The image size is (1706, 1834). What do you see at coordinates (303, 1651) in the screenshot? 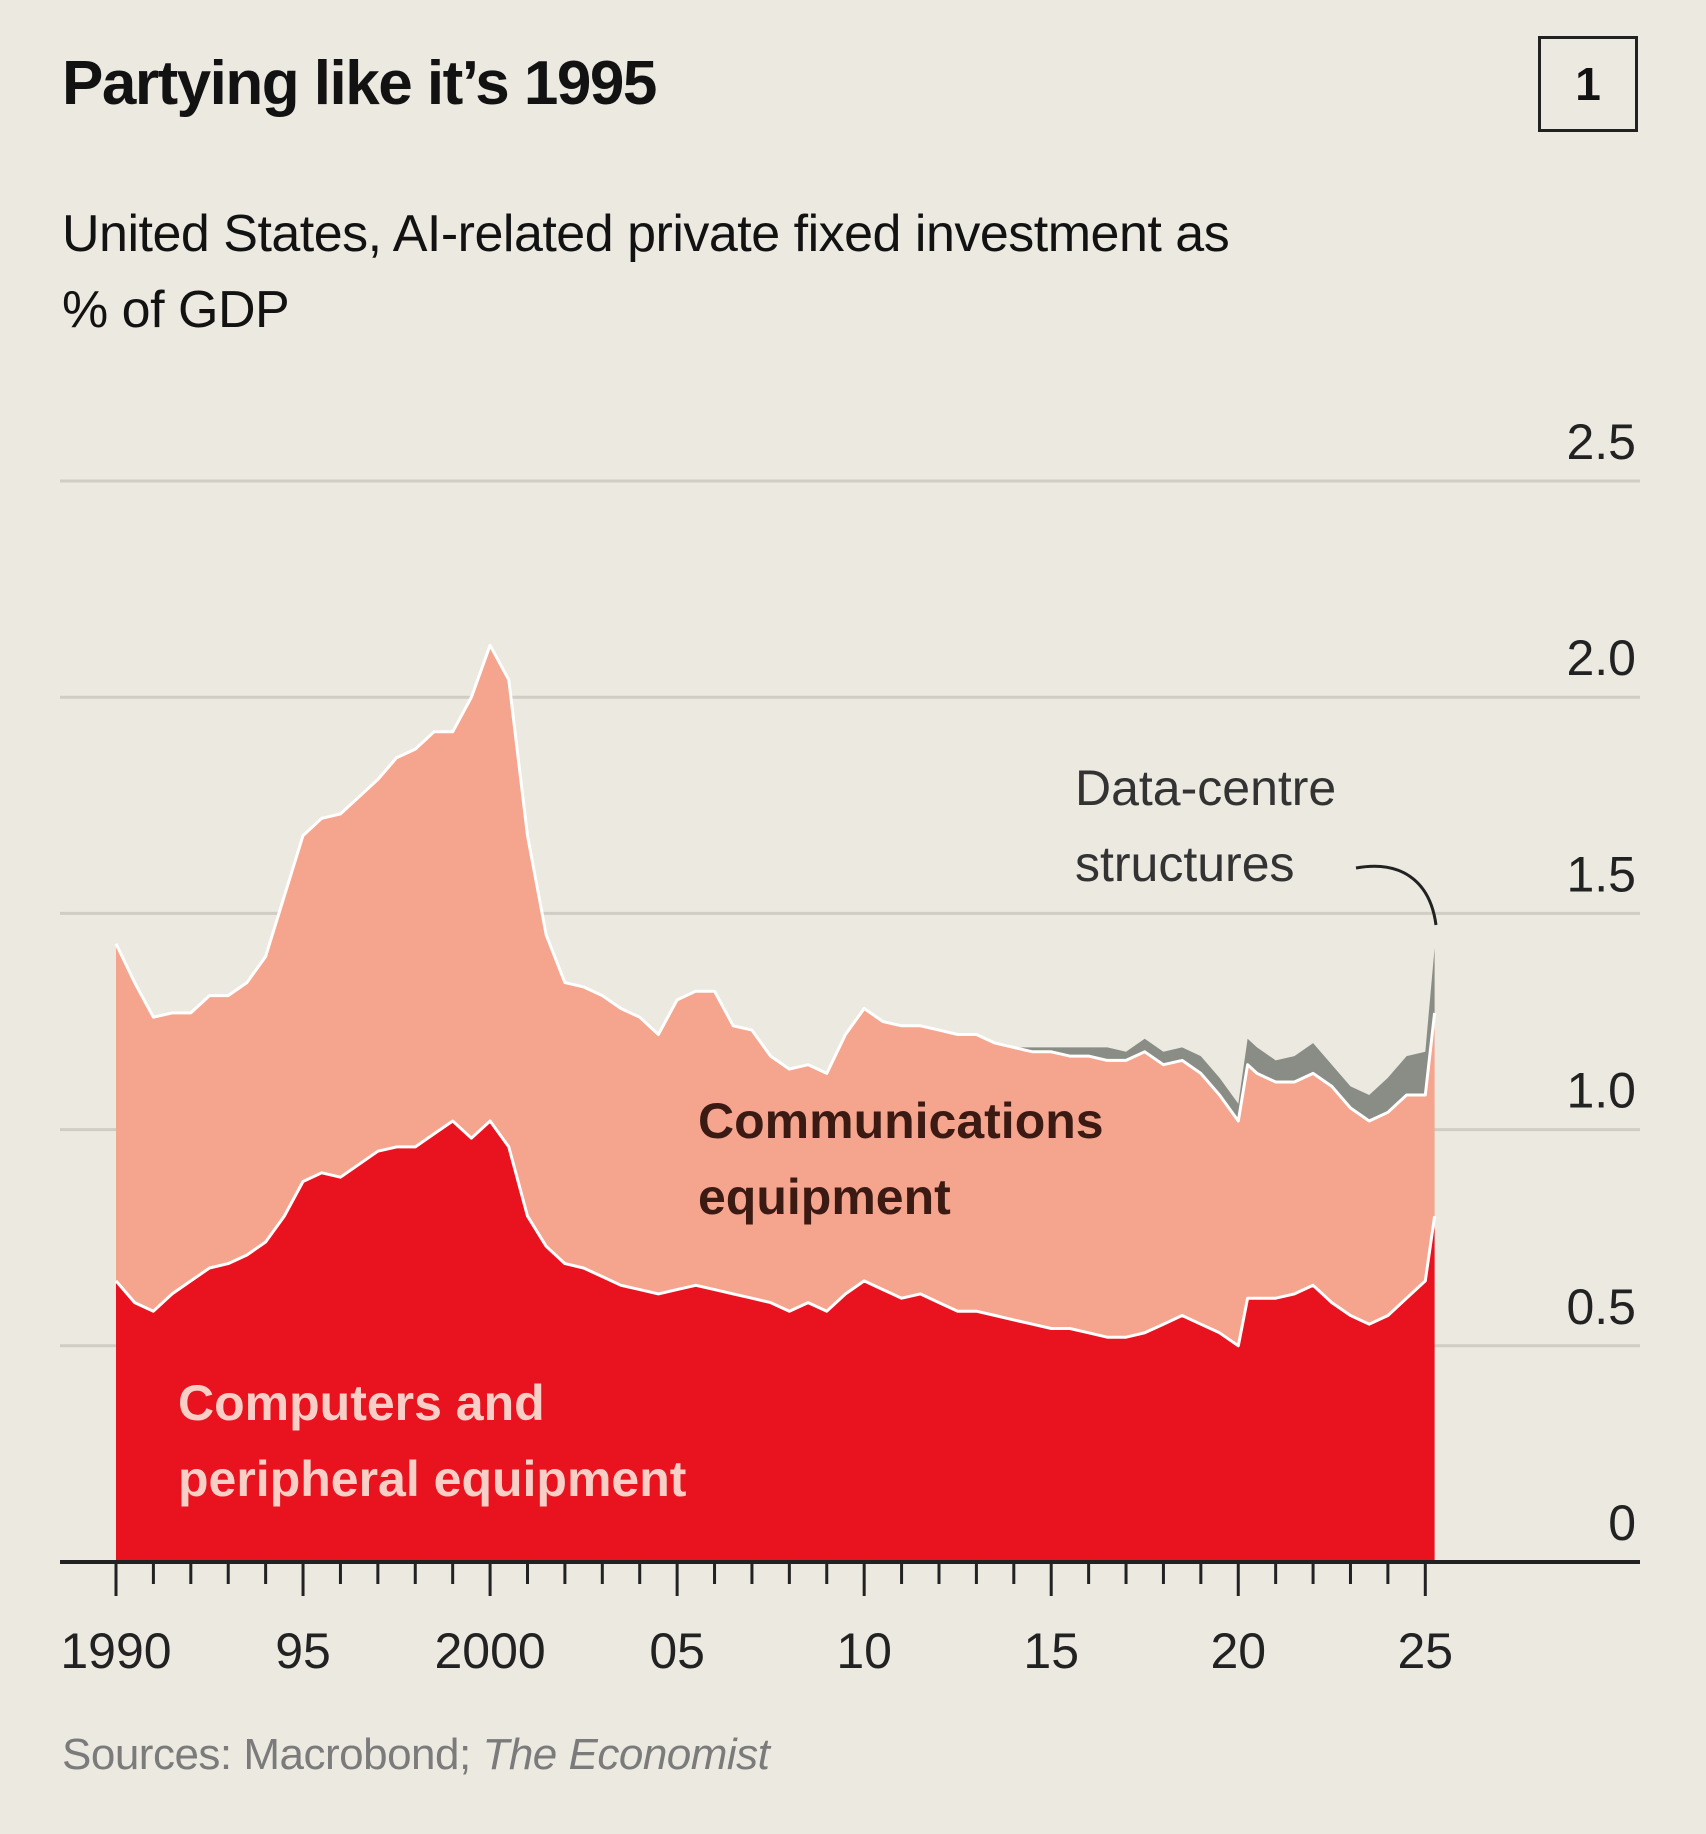
I see `x-tick-label-95: 95` at bounding box center [303, 1651].